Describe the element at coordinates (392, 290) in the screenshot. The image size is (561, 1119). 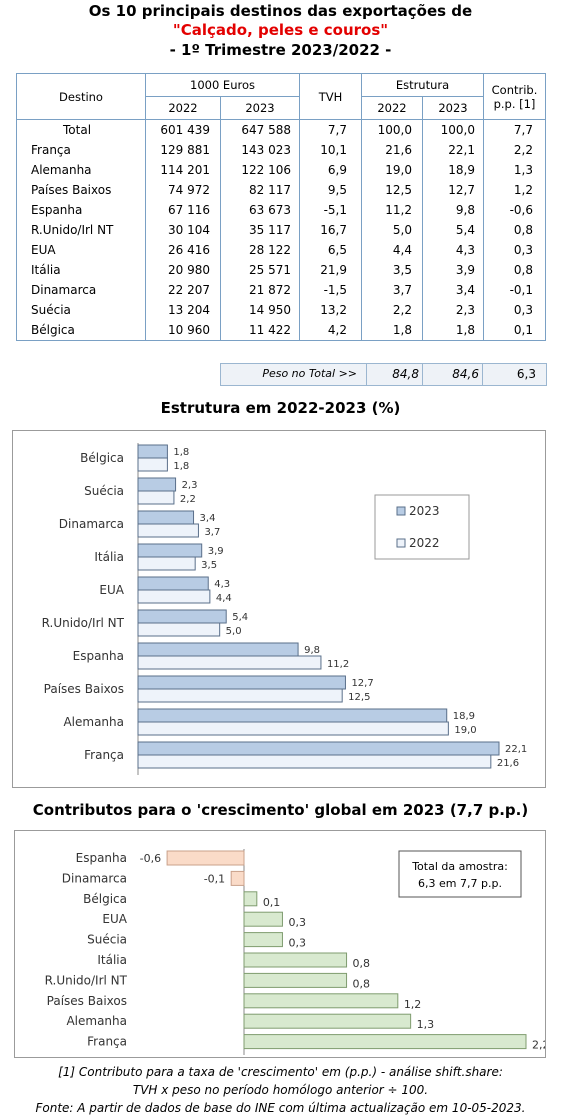
I see `cell-e2022: 3,7` at that location.